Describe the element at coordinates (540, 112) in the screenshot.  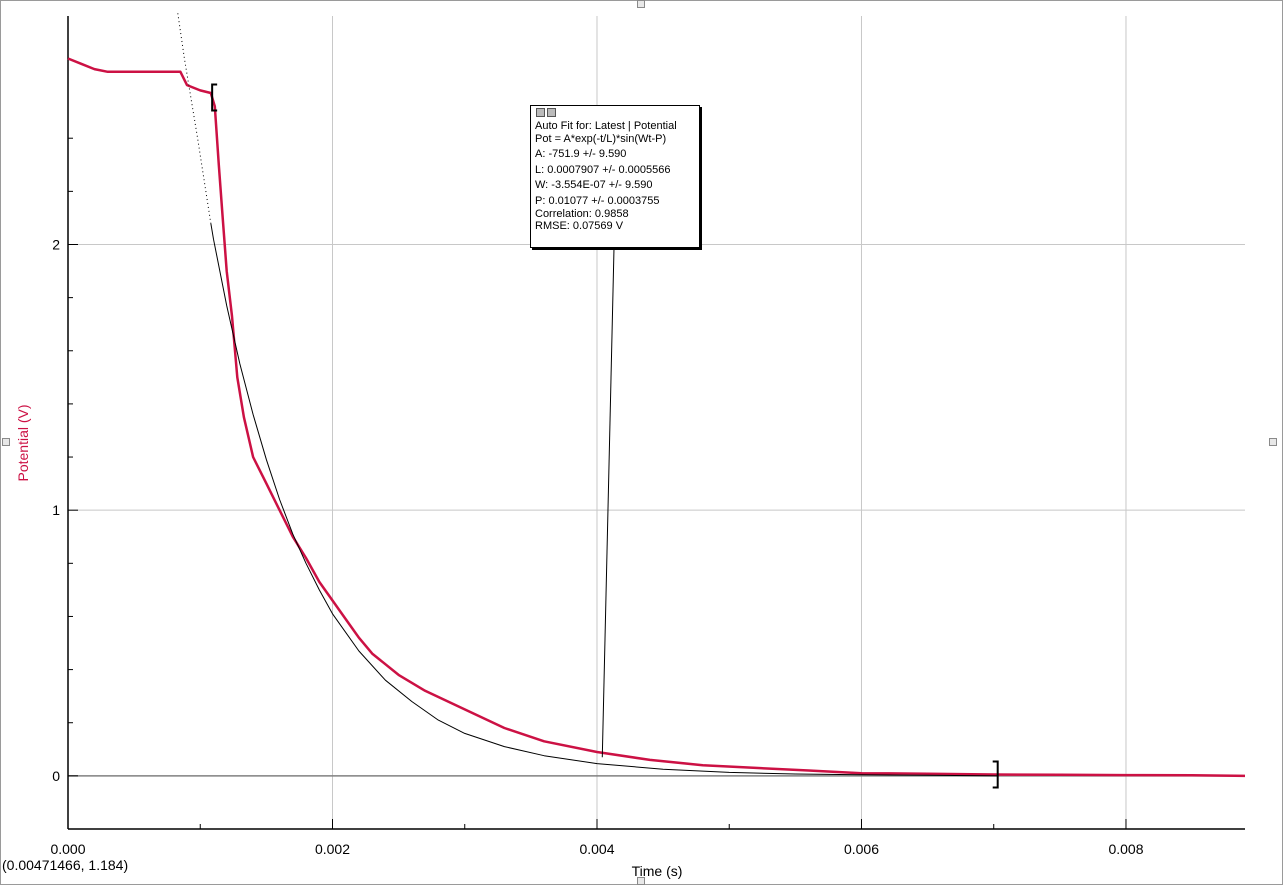
I see `close-icon` at that location.